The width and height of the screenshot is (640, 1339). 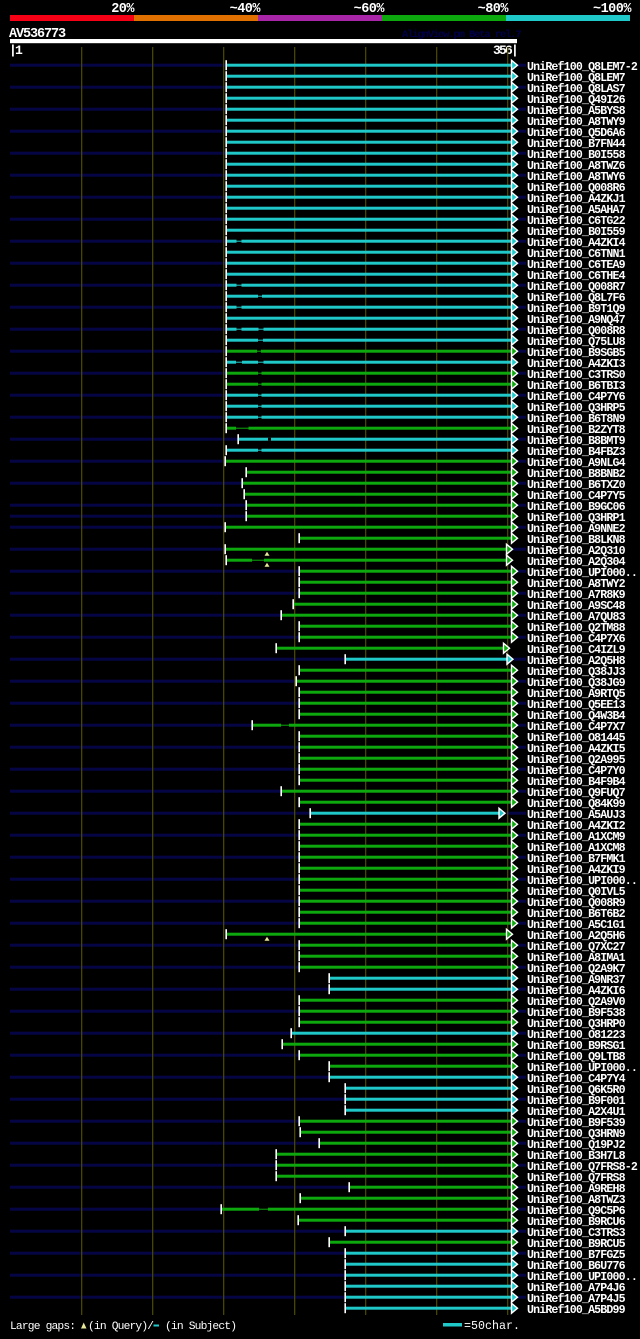 What do you see at coordinates (576, 1013) in the screenshot?
I see `svg-text: UniRef100_B9F538` at bounding box center [576, 1013].